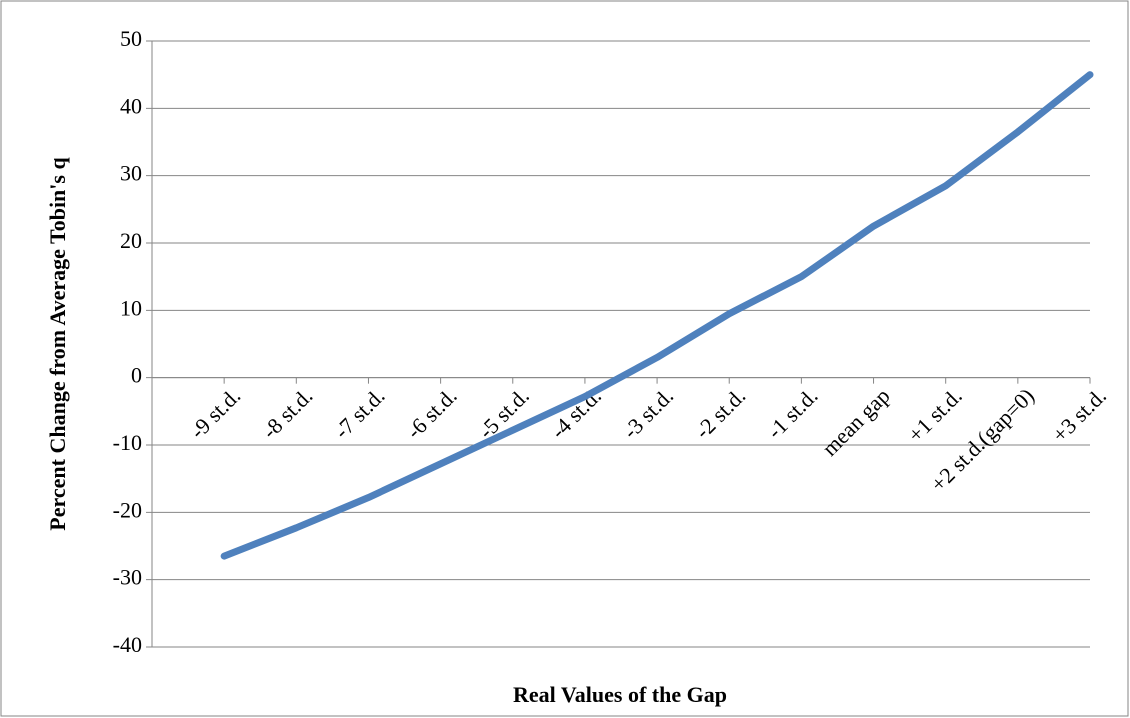  I want to click on y-tick-label: 40, so click(131, 105).